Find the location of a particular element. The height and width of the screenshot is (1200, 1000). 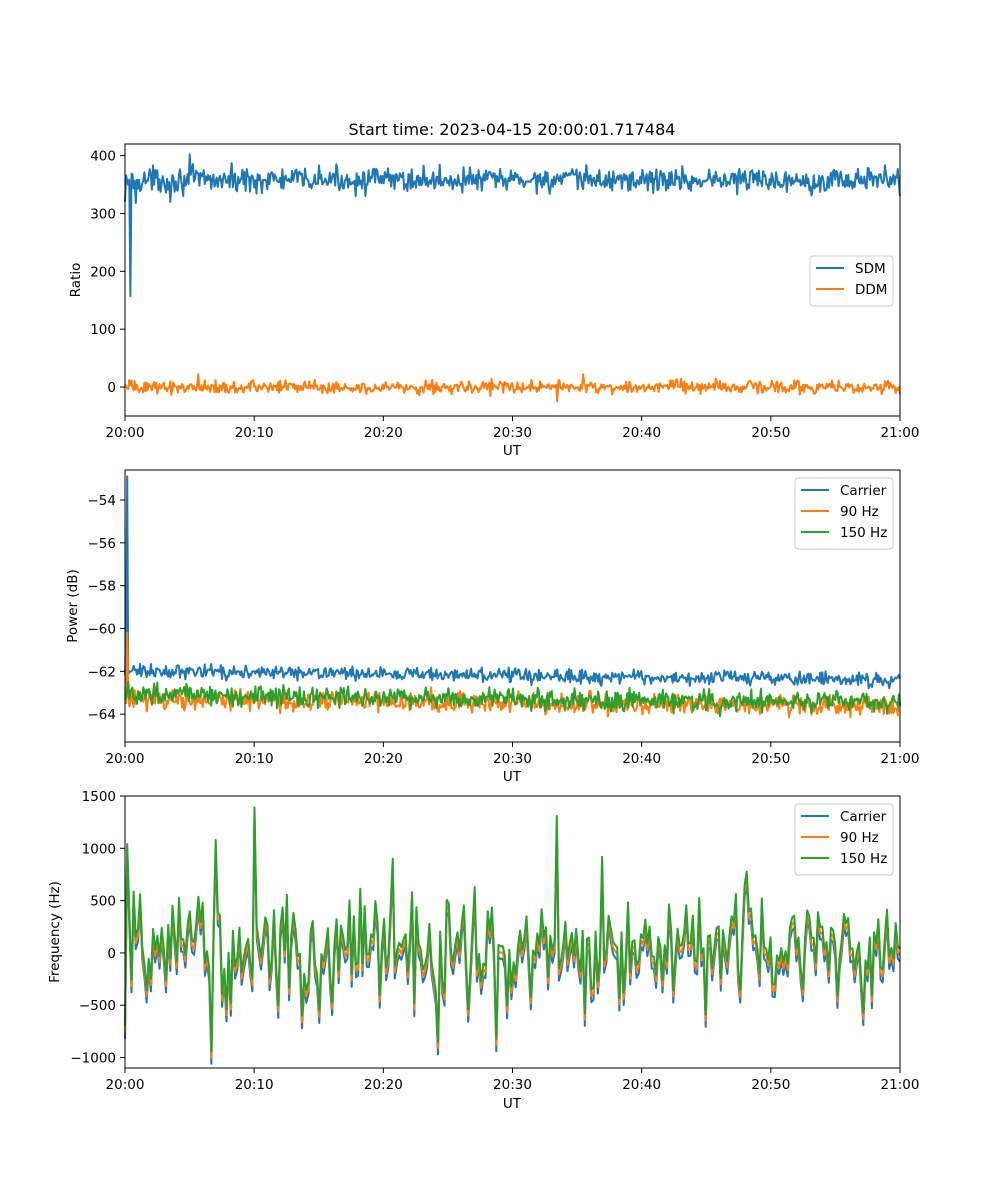

legend-label: SDM is located at coordinates (870, 269).